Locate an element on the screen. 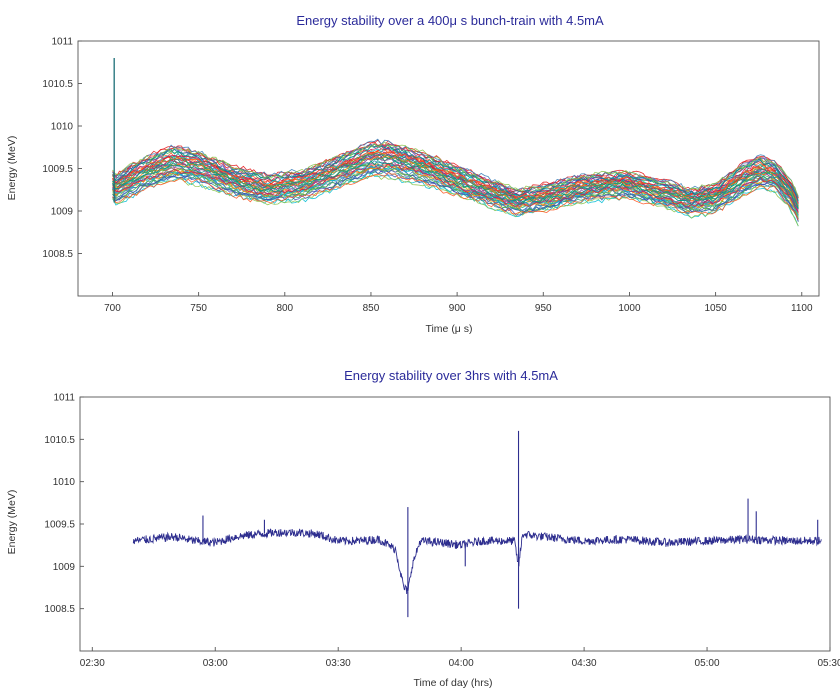 The height and width of the screenshot is (692, 840). chart2-x-tick-label: 04:00 is located at coordinates (461, 663).